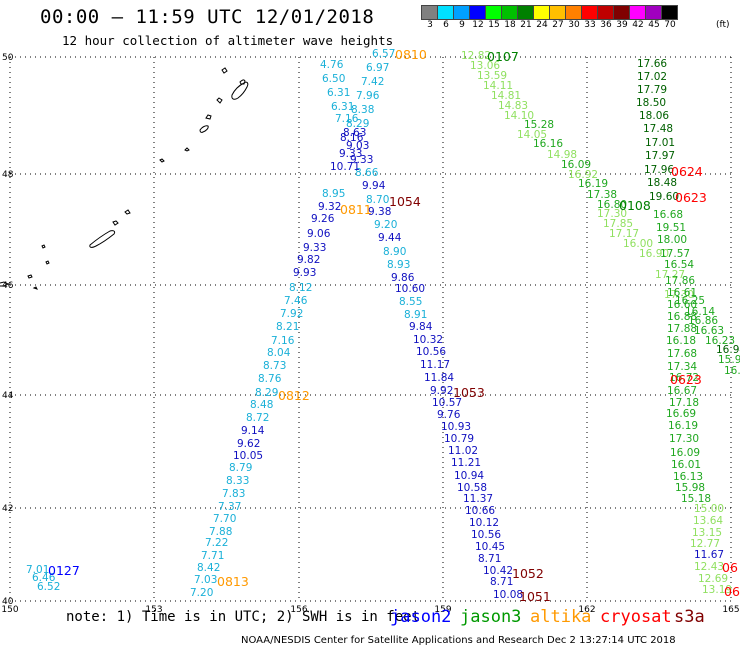  Describe the element at coordinates (329, 207) in the screenshot. I see `wave-height-value: 9.32` at that location.